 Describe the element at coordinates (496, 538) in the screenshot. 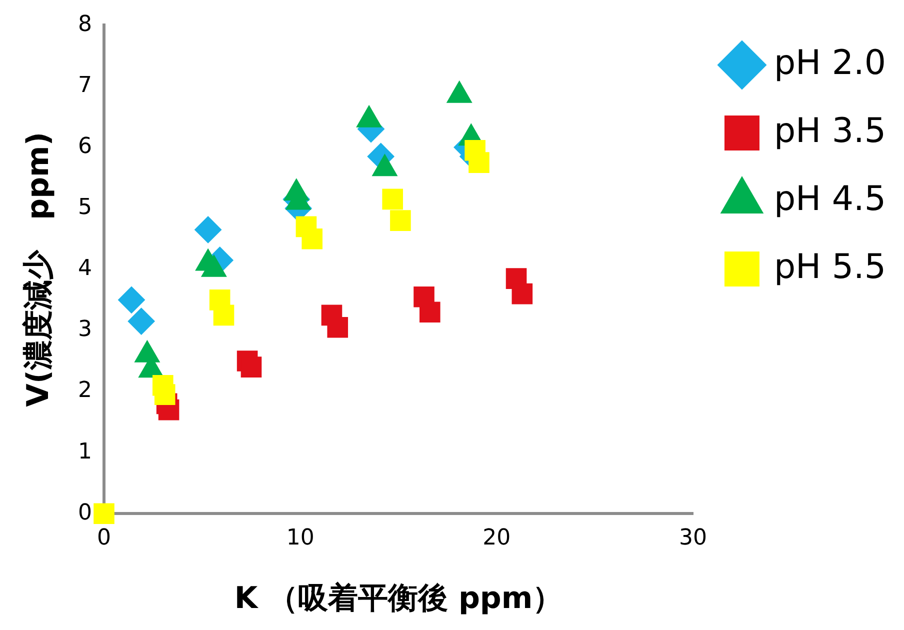

I see `x-tick-label: 20` at that location.